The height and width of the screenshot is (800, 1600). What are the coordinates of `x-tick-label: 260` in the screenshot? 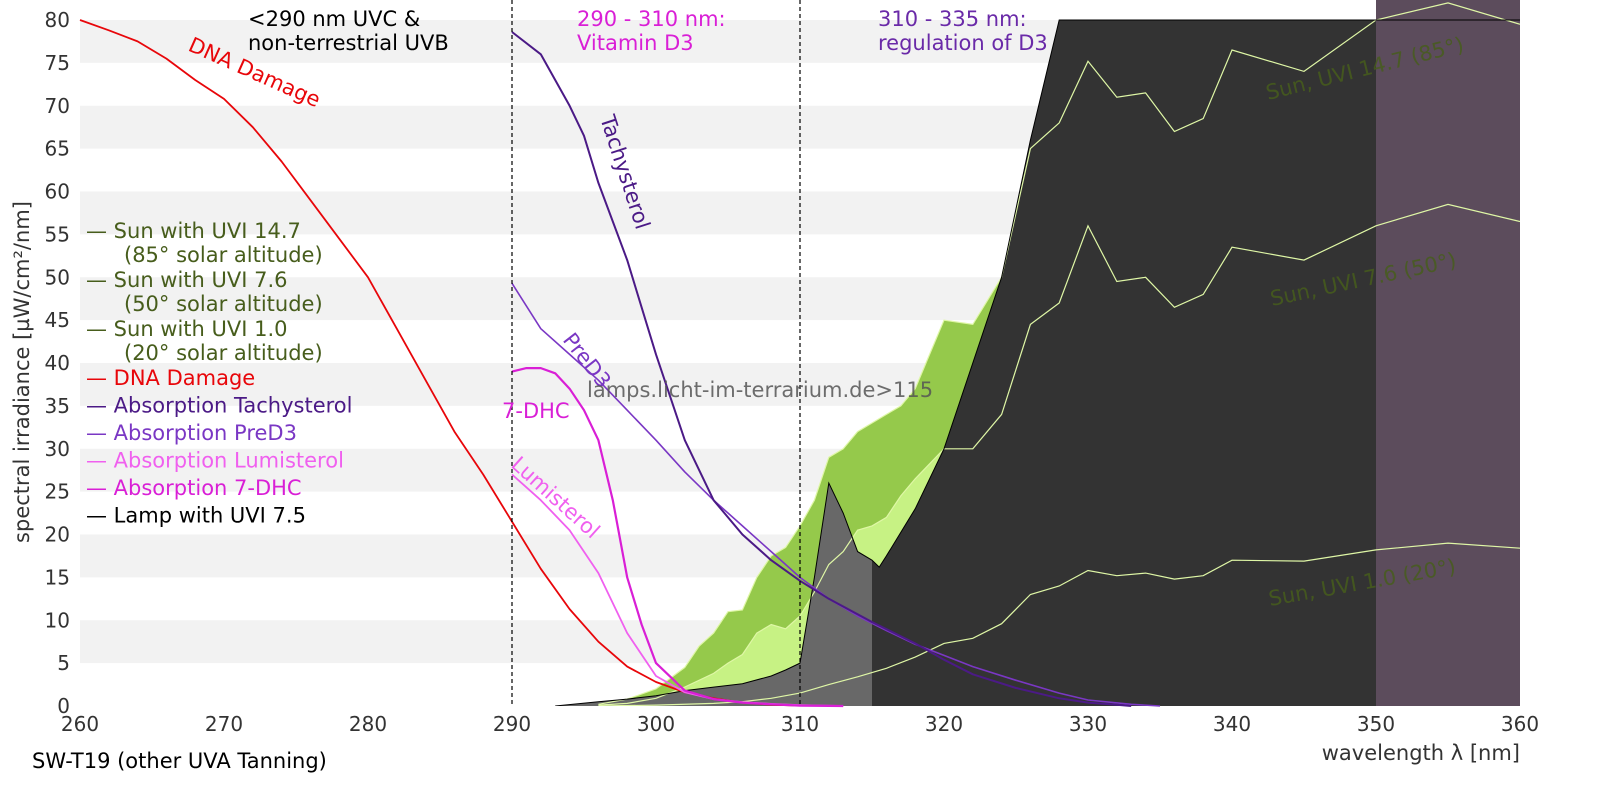 It's located at (80, 724).